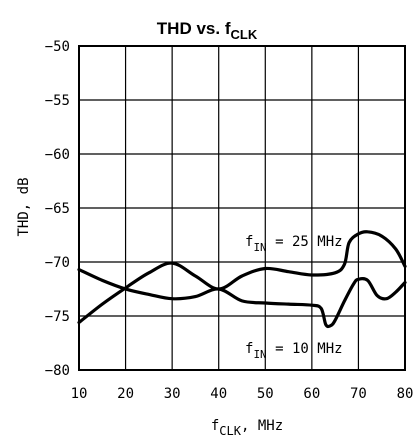  I want to click on y-tick-label: −80, so click(57, 371).